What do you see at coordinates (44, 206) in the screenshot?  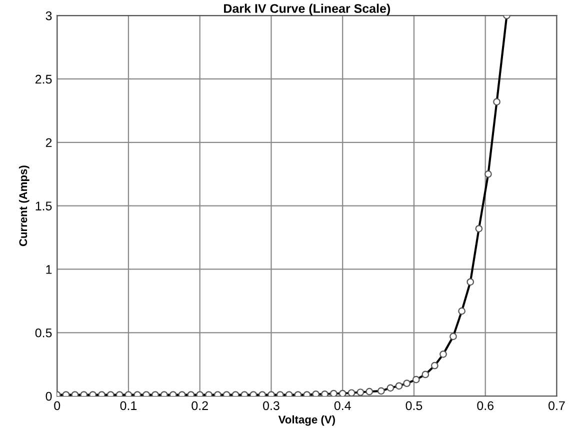 I see `y-tick-label: 1.5` at bounding box center [44, 206].